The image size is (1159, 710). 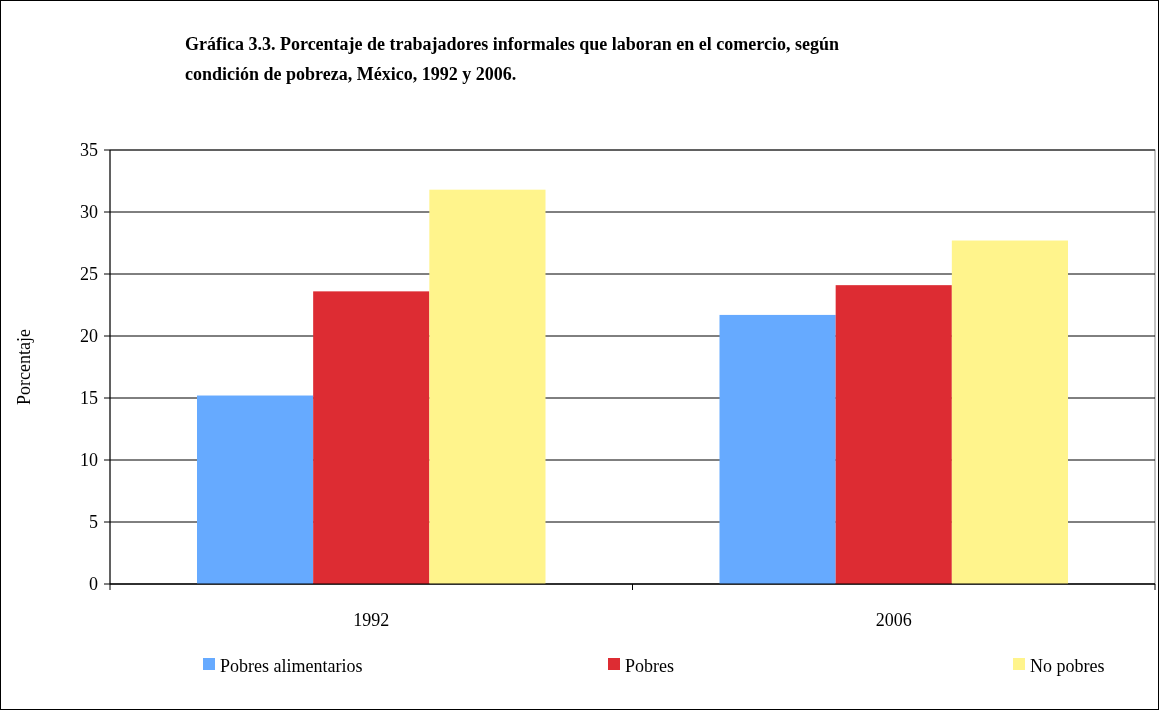 I want to click on y-tick-label: 20, so click(x=89, y=336).